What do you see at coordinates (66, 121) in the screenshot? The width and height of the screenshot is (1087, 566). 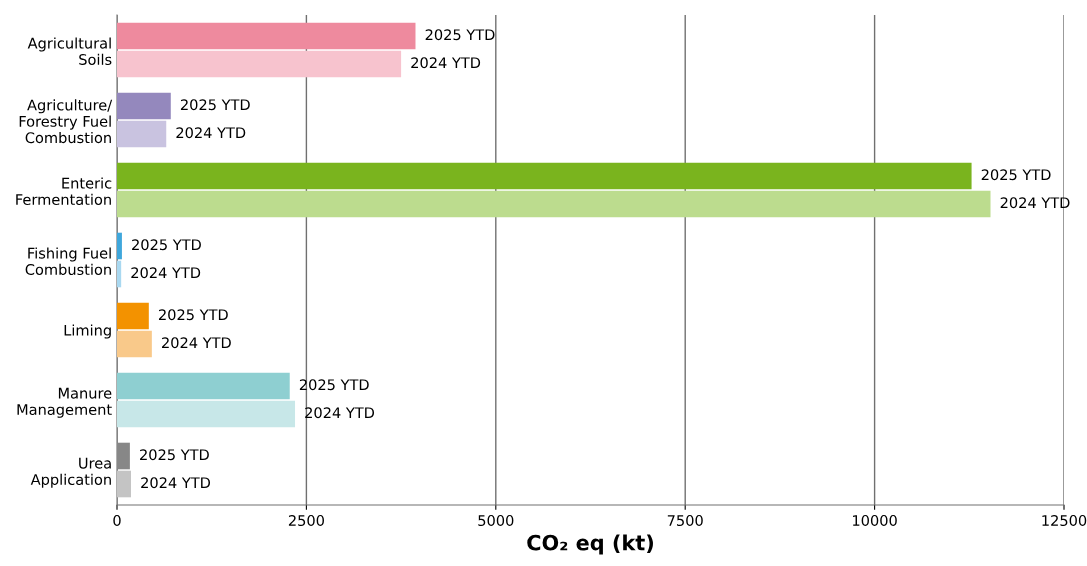 I see `y-tick-label: Agriculture/ Forestry Fuel Combustion` at bounding box center [66, 121].